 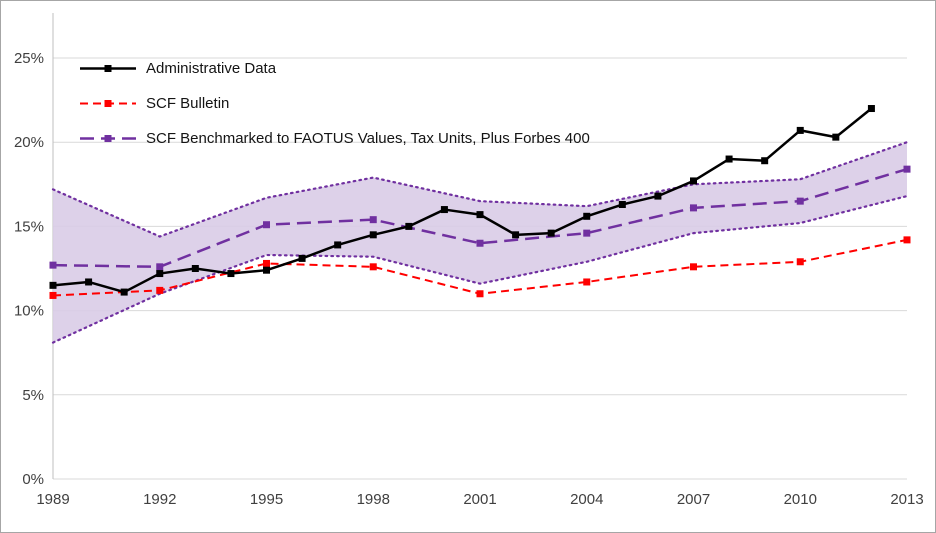 I want to click on x-tick-label: 2007, so click(x=693, y=499).